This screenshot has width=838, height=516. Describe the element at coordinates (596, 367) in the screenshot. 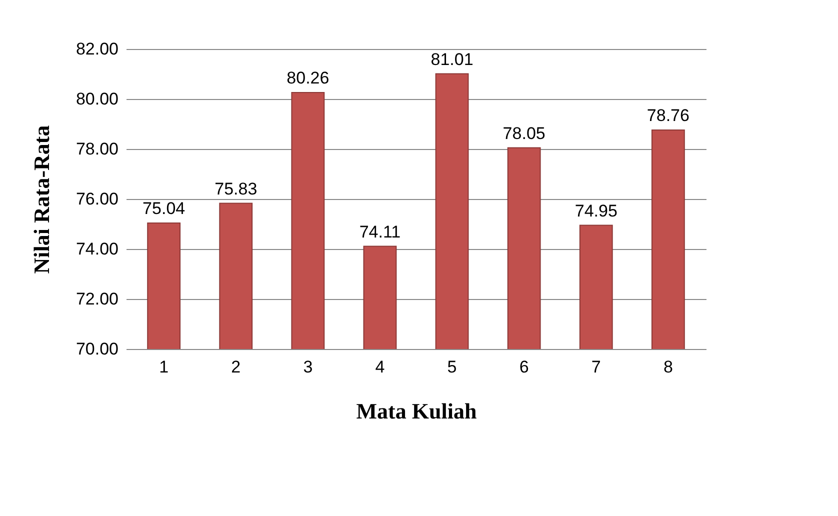

I see `x-tick-label: 7` at that location.